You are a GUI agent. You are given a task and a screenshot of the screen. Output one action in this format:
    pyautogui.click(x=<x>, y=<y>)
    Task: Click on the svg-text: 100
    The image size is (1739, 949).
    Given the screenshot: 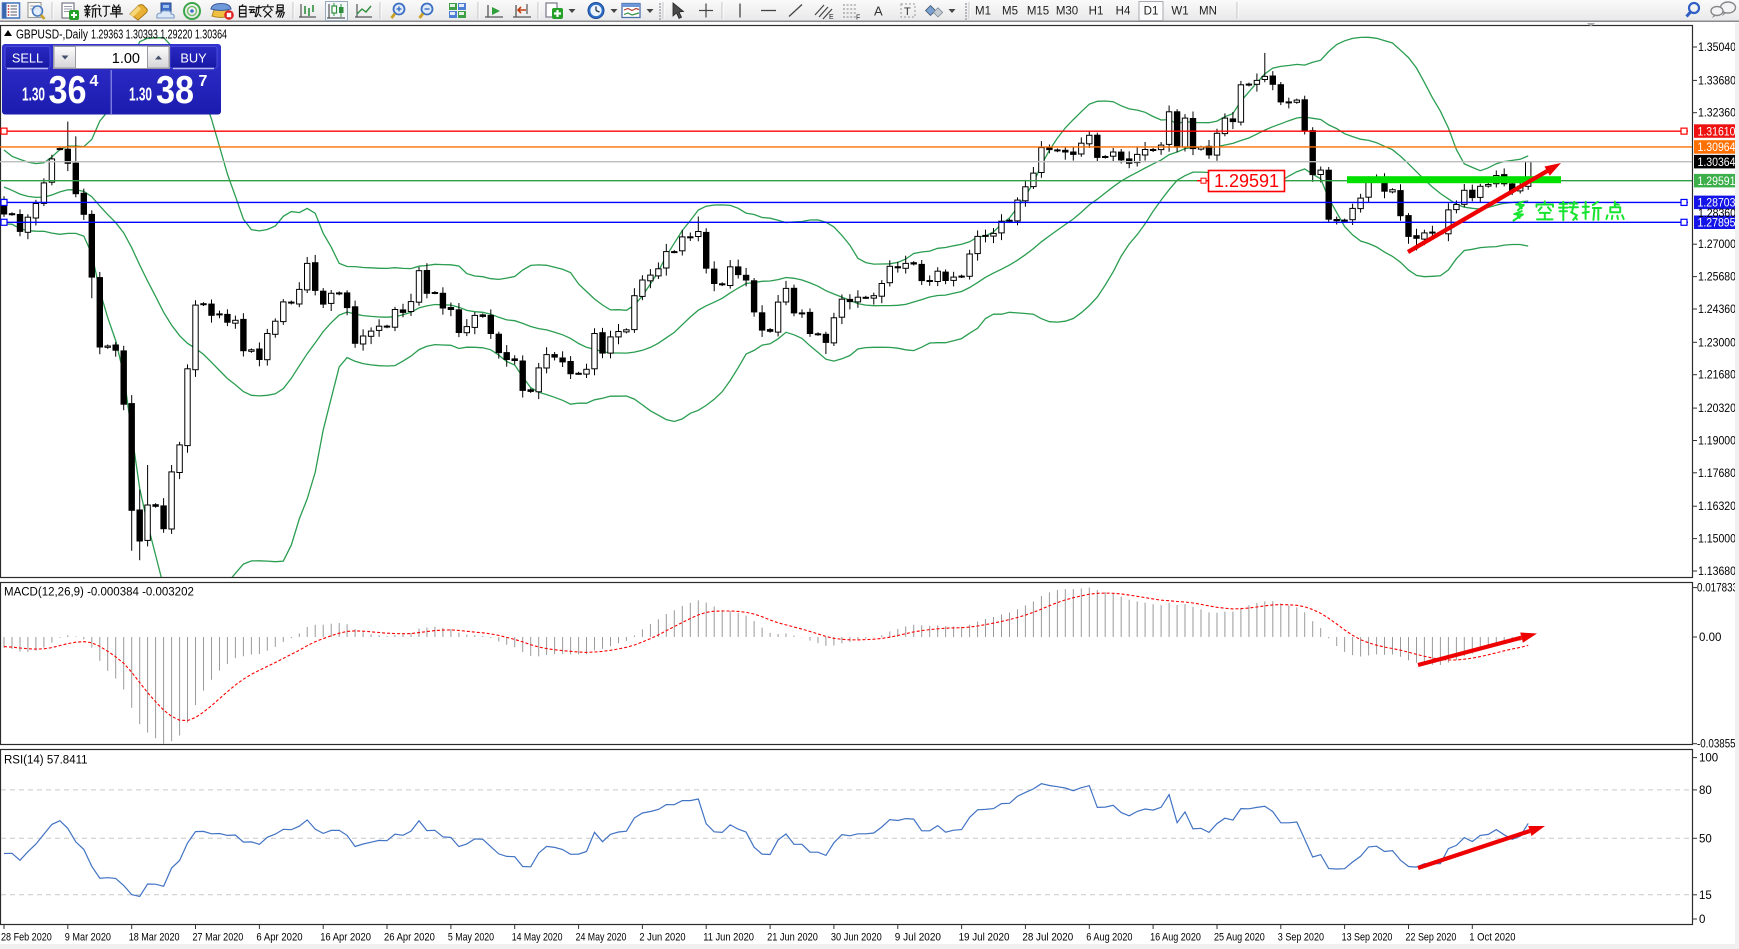 What is the action you would take?
    pyautogui.click(x=1708, y=759)
    